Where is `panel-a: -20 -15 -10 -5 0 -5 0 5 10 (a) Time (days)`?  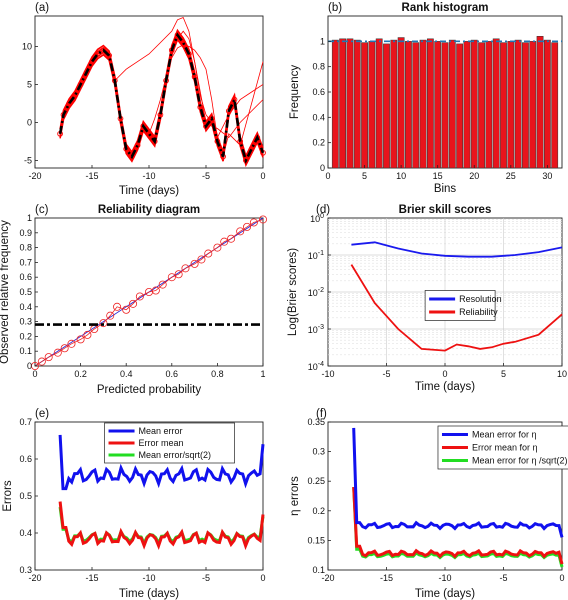
panel-a: -20 -15 -10 -5 0 -5 0 5 10 (a) Time (days) is located at coordinates (144, 99).